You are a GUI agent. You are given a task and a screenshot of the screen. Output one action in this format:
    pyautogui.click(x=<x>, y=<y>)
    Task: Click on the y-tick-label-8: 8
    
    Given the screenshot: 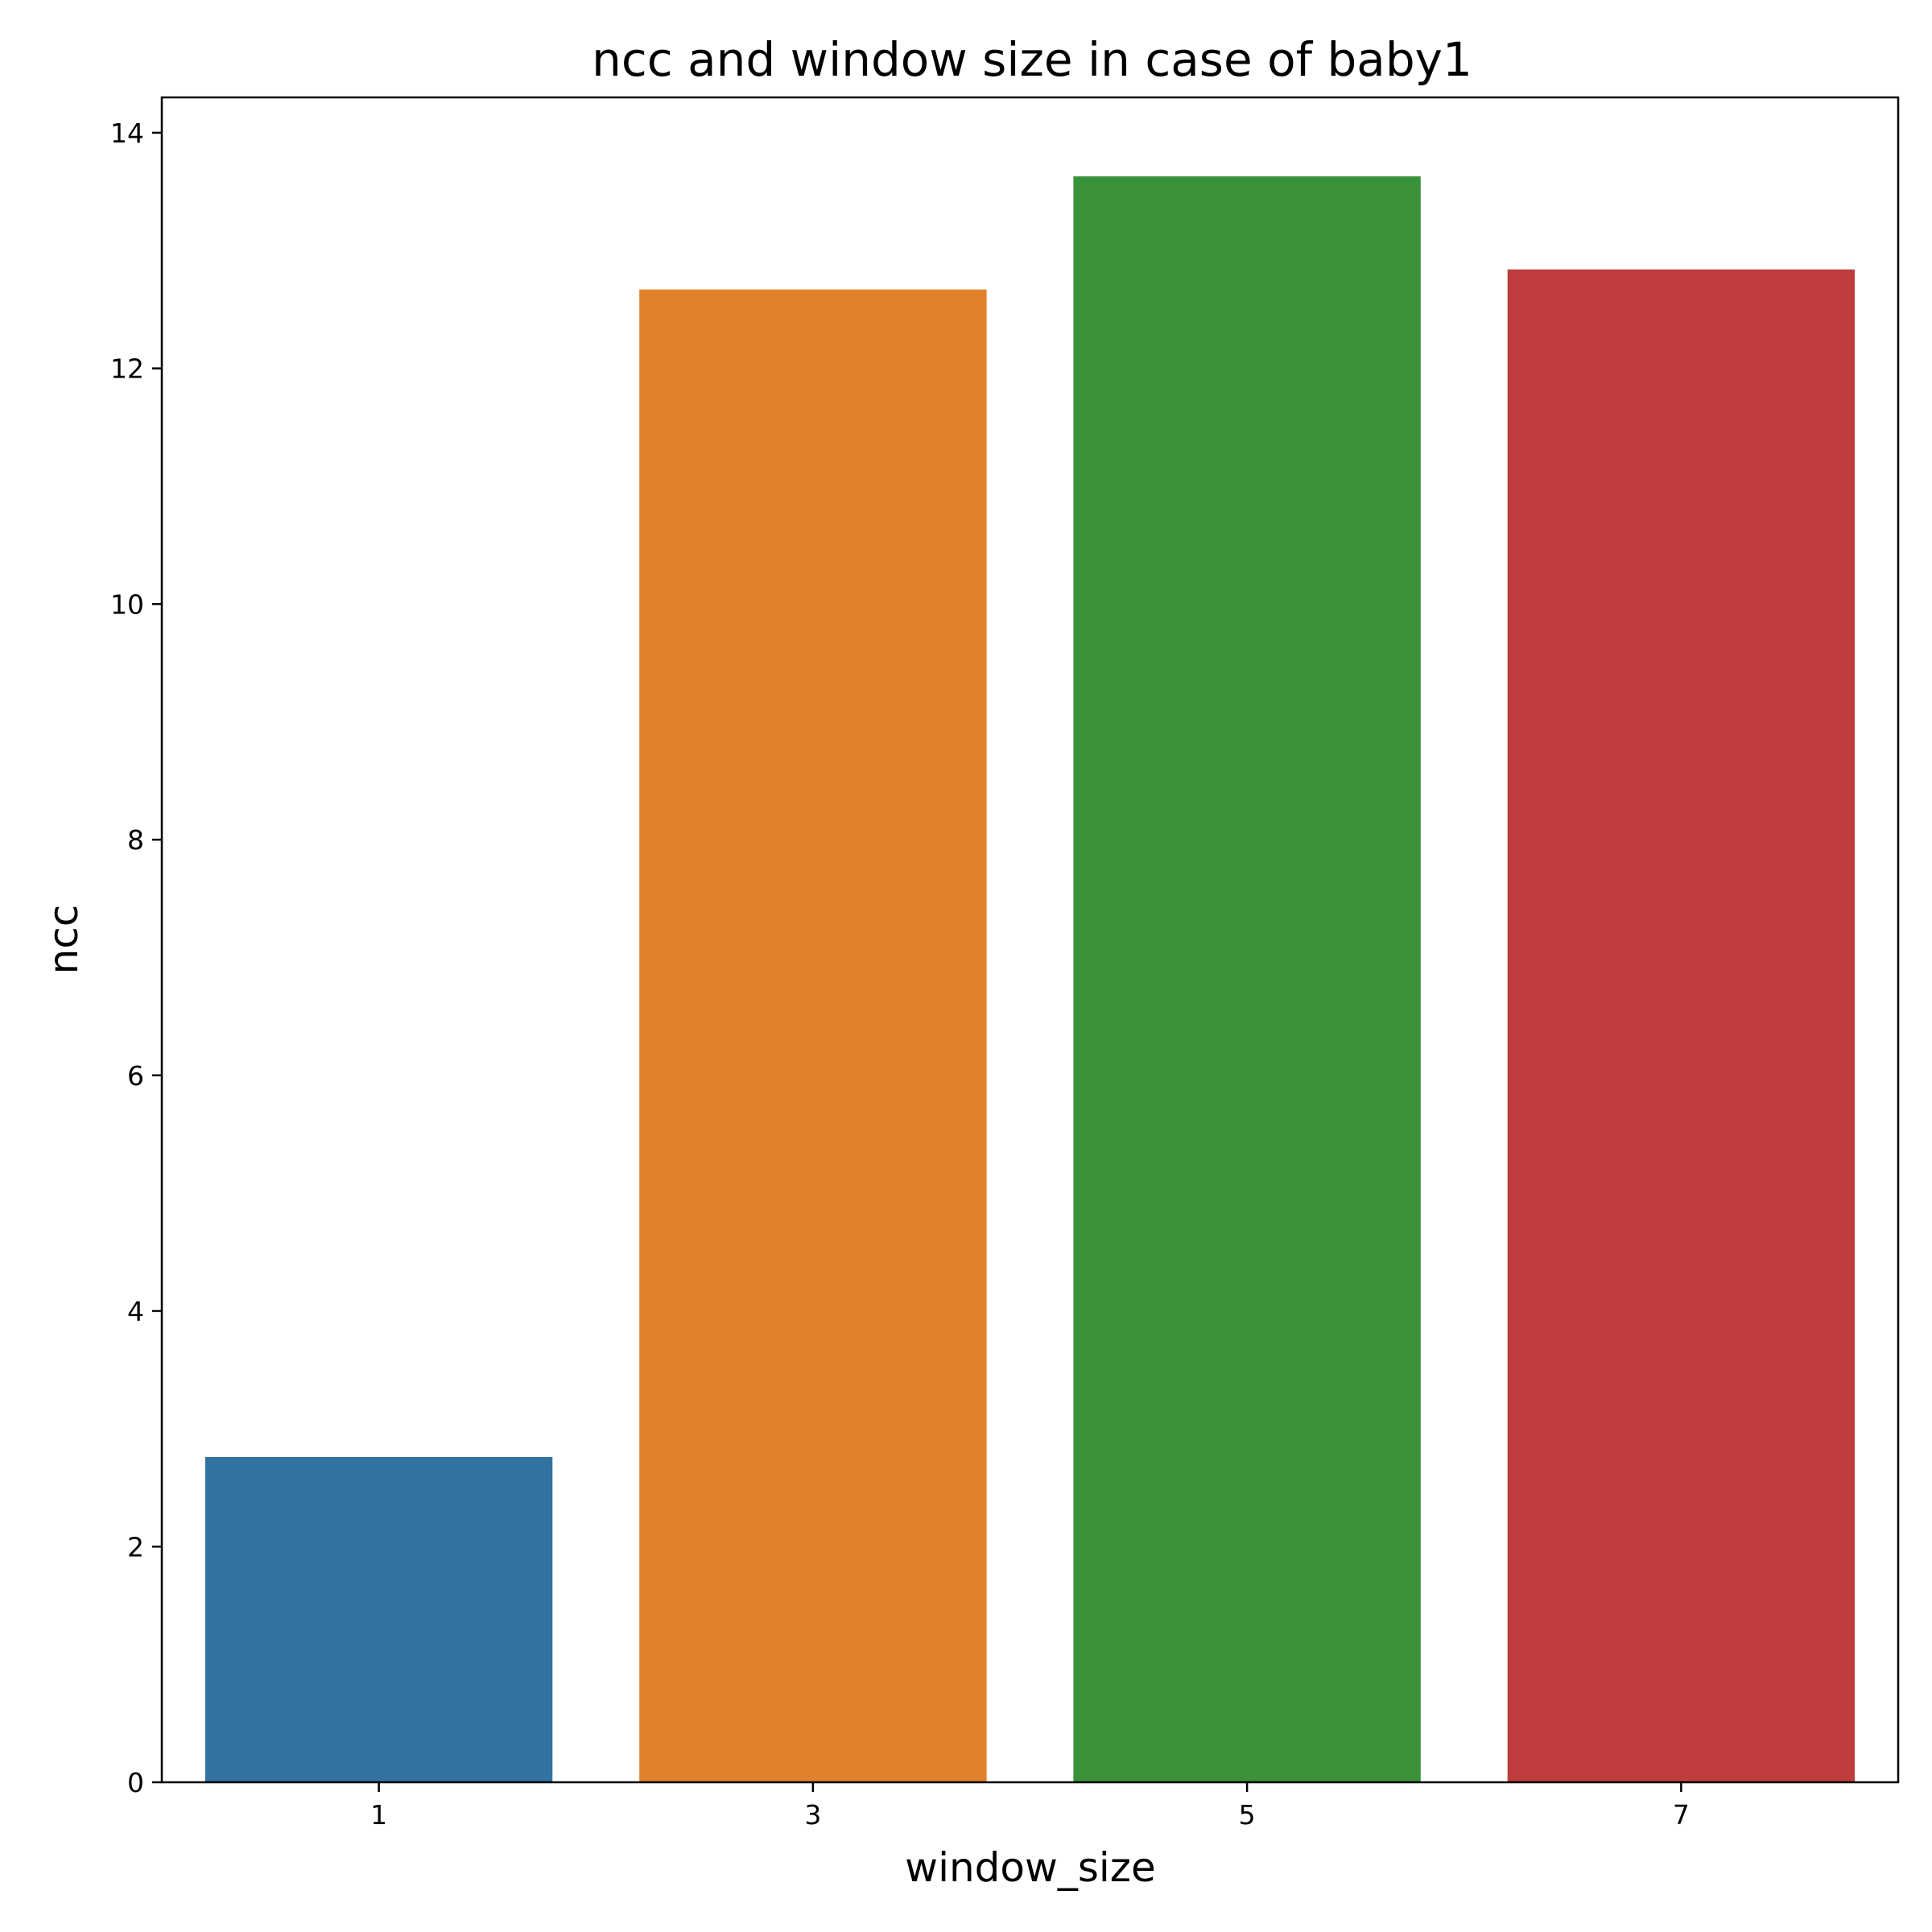 What is the action you would take?
    pyautogui.click(x=135, y=840)
    